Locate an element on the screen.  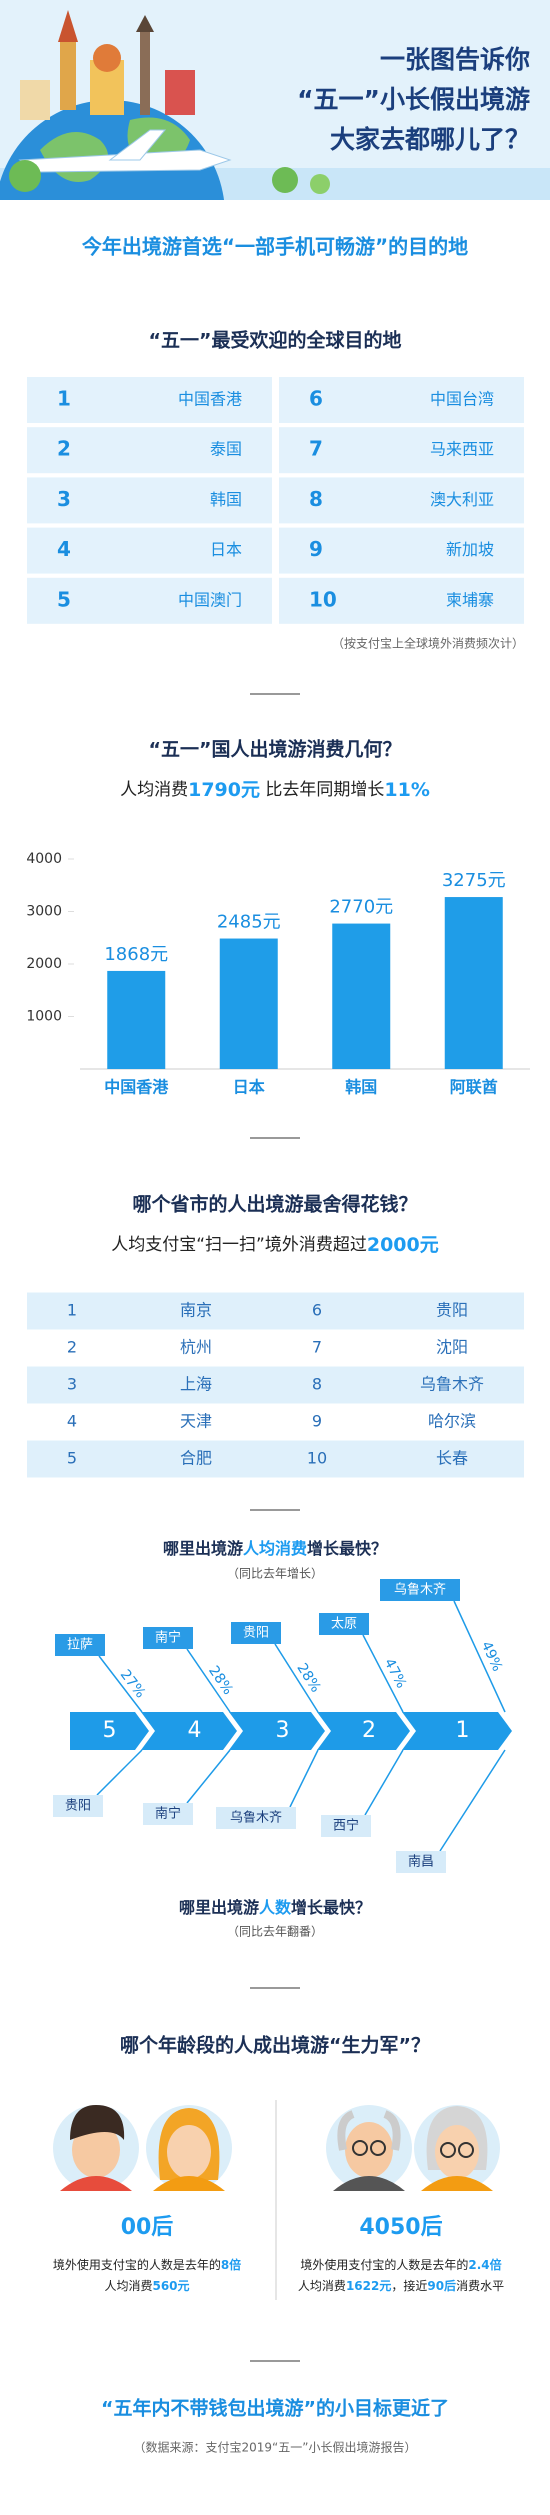
city: 上海 is located at coordinates (196, 1384).